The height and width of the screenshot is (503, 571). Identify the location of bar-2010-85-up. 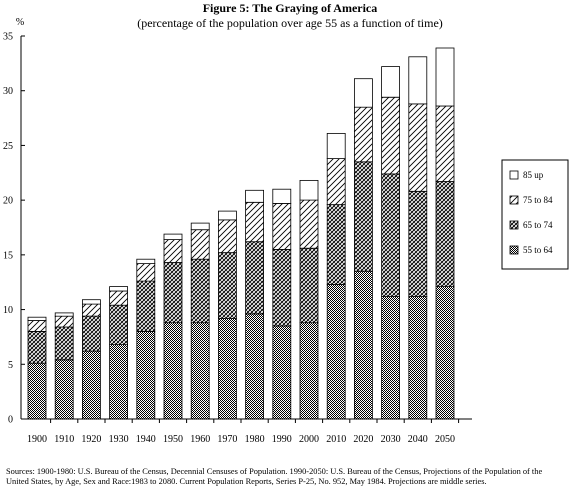
(336, 145).